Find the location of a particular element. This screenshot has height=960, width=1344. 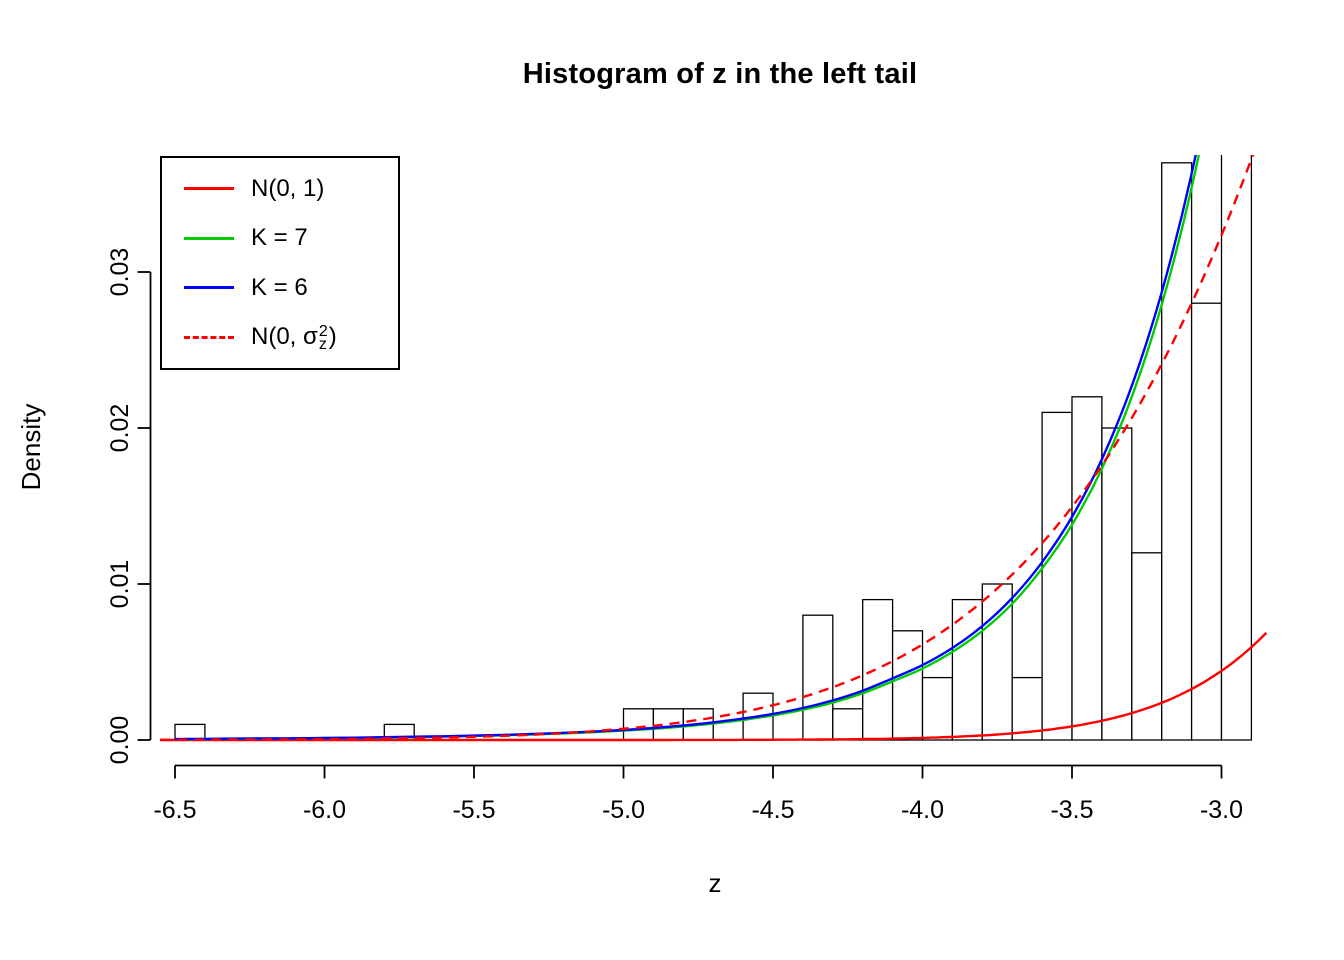

chart-title: Histogram of z in the left tail is located at coordinates (720, 74).